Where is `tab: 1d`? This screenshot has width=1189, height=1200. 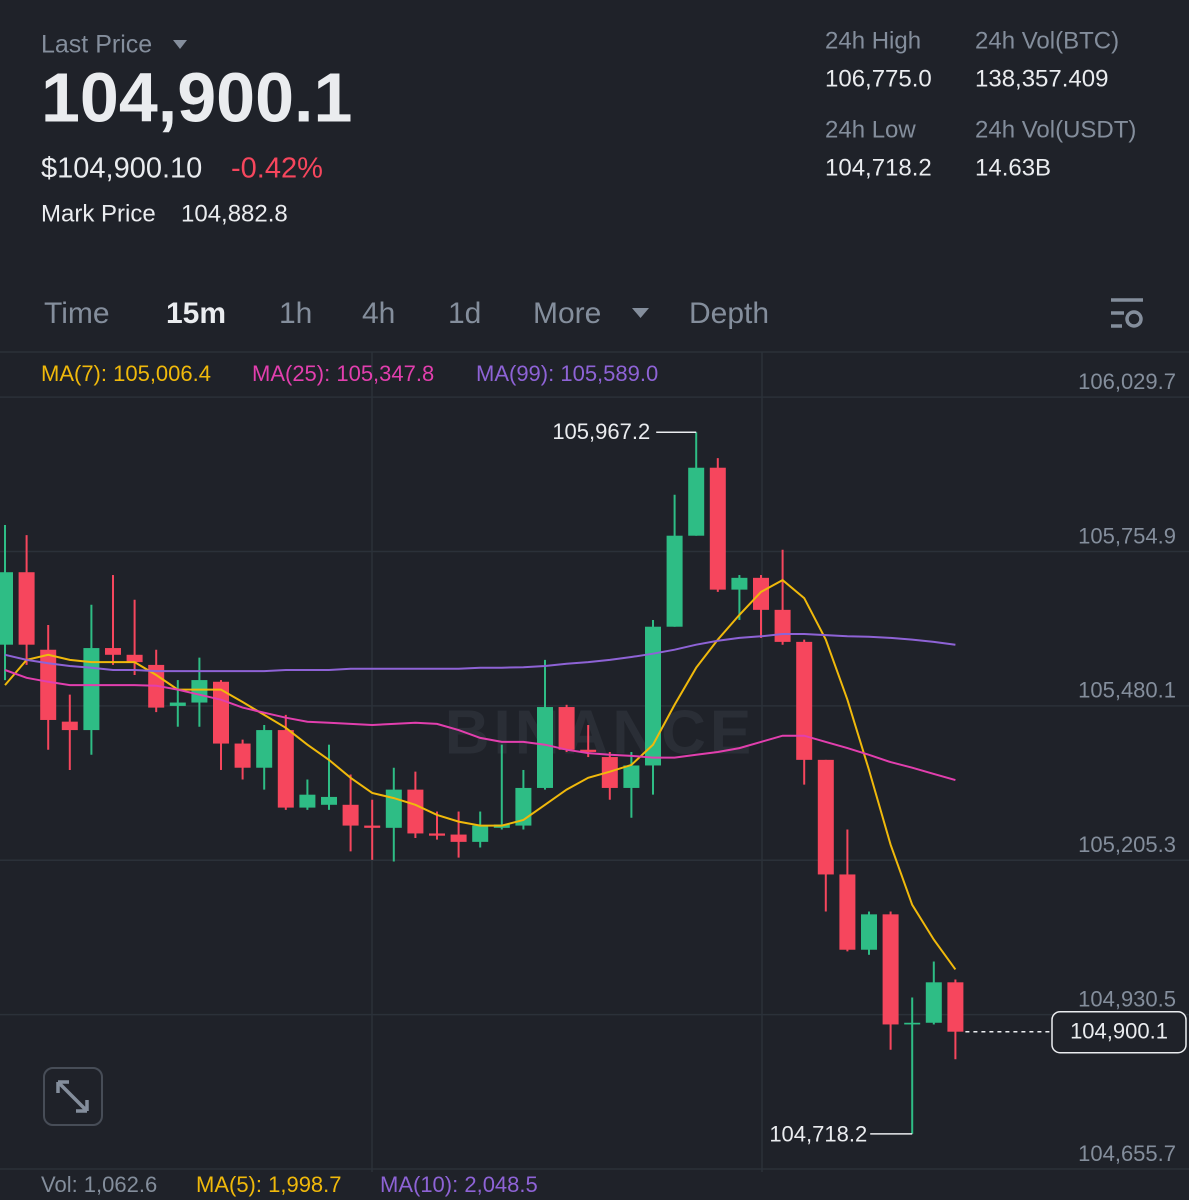 tab: 1d is located at coordinates (464, 313).